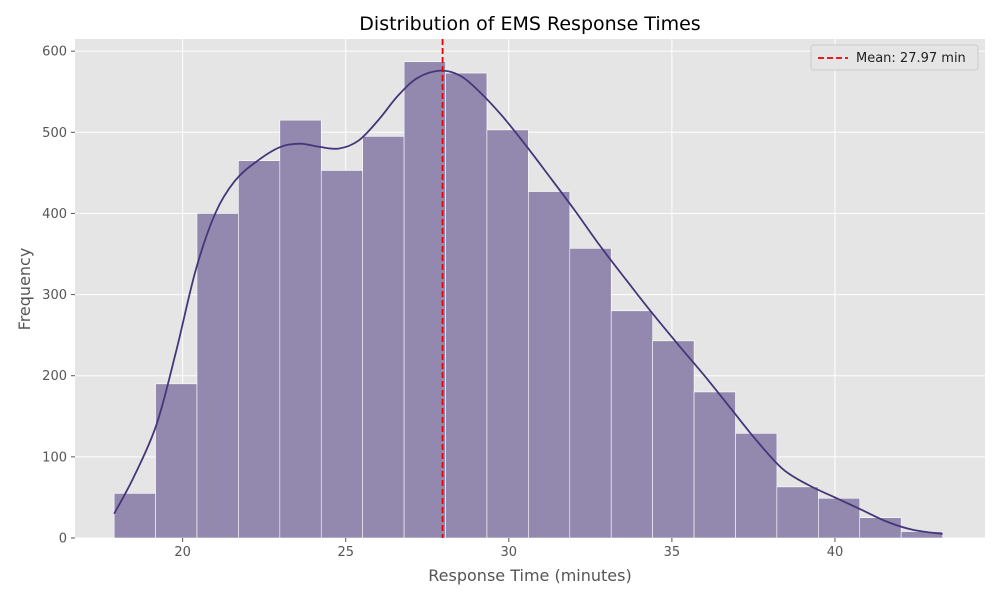  What do you see at coordinates (63, 539) in the screenshot?
I see `y-tick-label: 0` at bounding box center [63, 539].